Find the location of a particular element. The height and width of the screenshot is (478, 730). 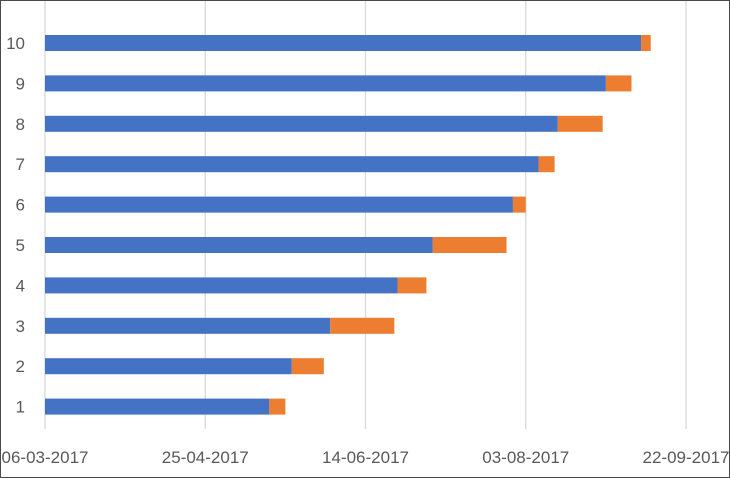

y-tick-label: 4 is located at coordinates (20, 285).